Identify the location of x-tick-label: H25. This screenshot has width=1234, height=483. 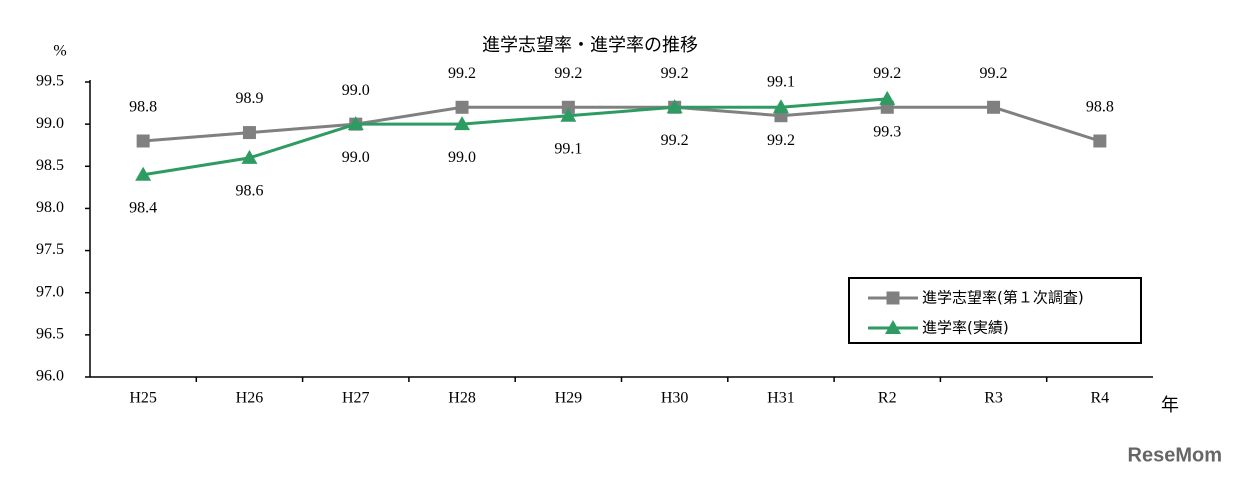
(143, 398).